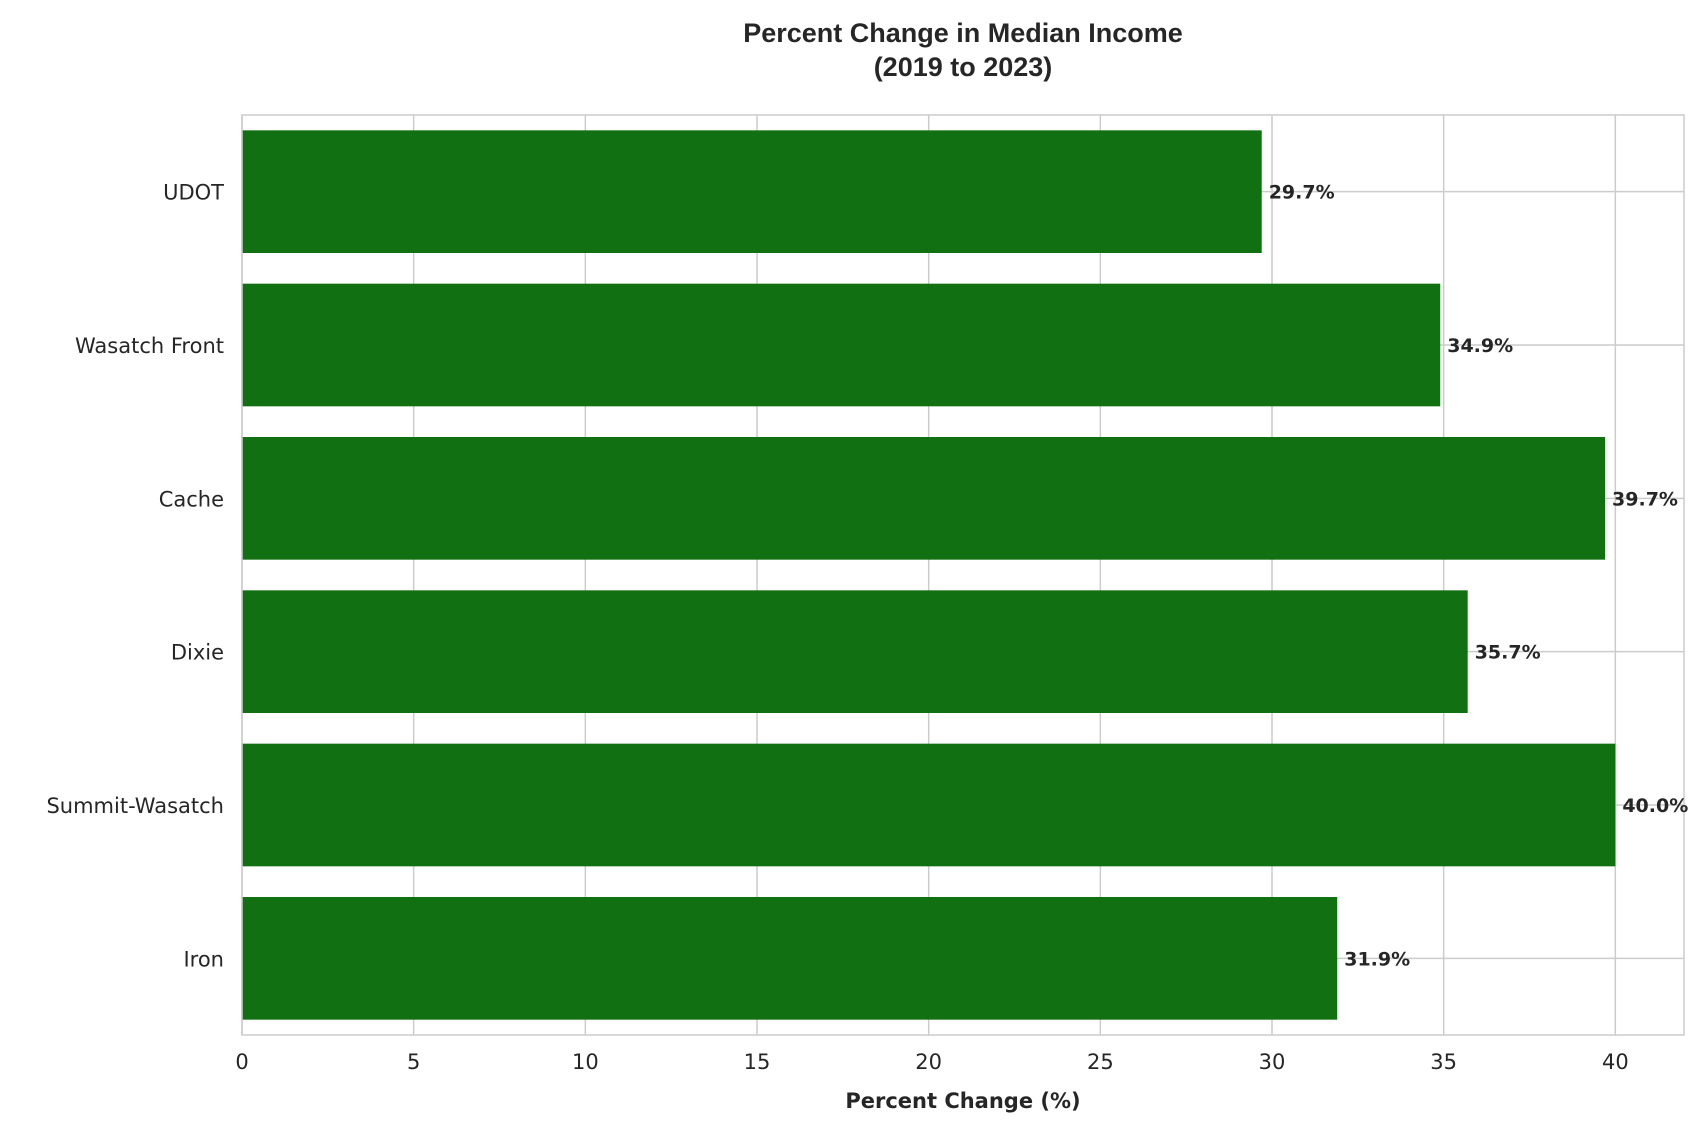 The height and width of the screenshot is (1129, 1702). I want to click on data-label: 40.0%, so click(1655, 806).